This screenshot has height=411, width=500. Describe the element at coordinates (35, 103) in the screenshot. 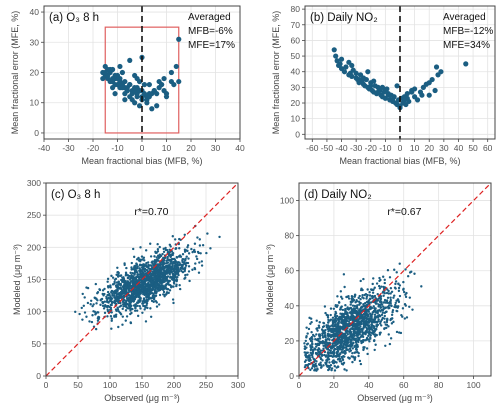

I see `y-tick-label: 10` at that location.